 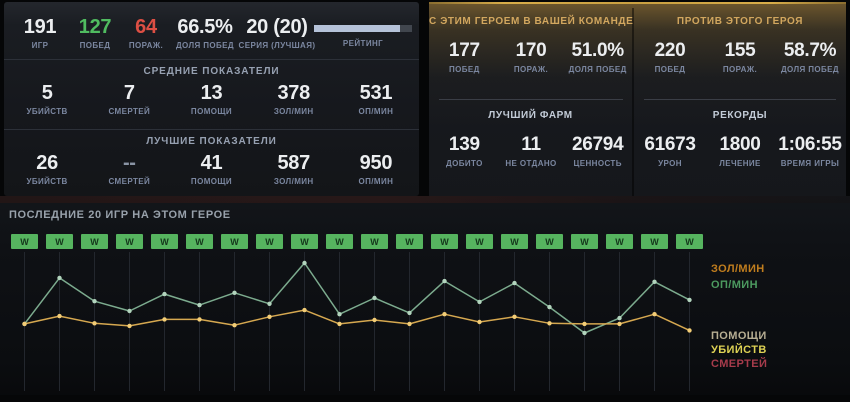 I want to click on stat-cell: 220 ПОБЕД, so click(x=670, y=57).